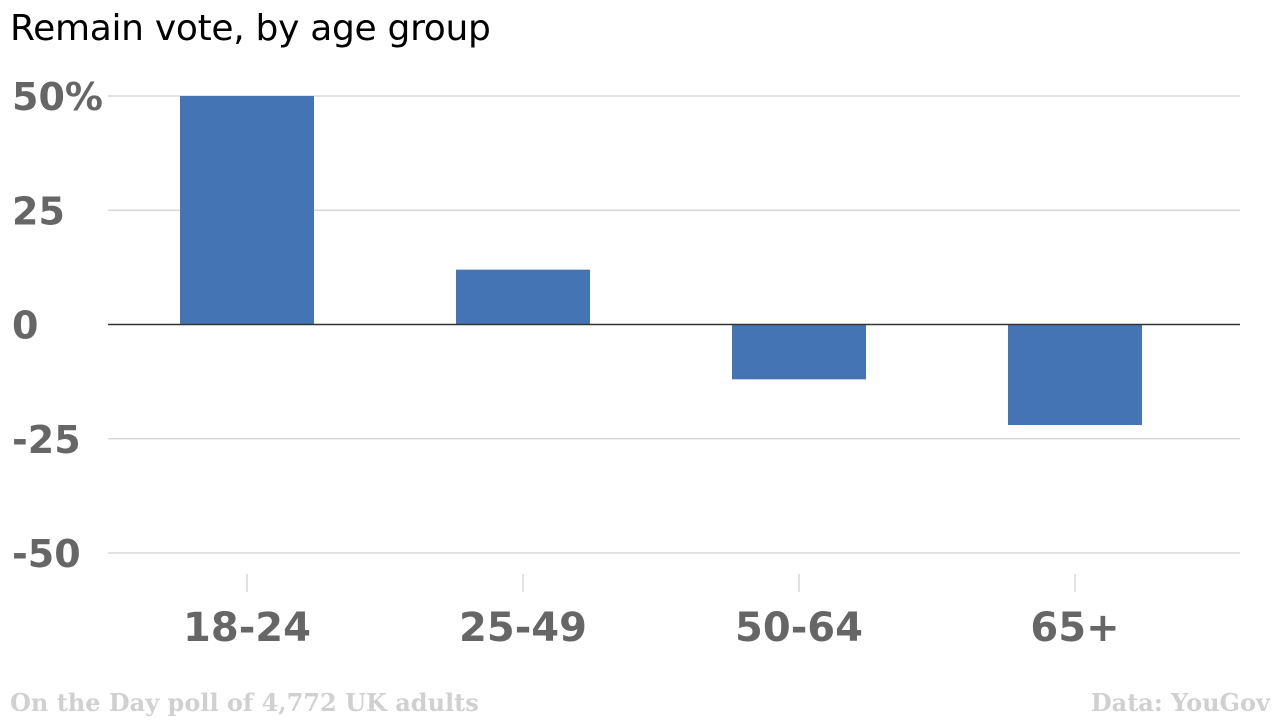 Image resolution: width=1280 pixels, height=720 pixels. I want to click on x-axis-ticks: 18-24 25-49 50-64 65+, so click(651, 612).